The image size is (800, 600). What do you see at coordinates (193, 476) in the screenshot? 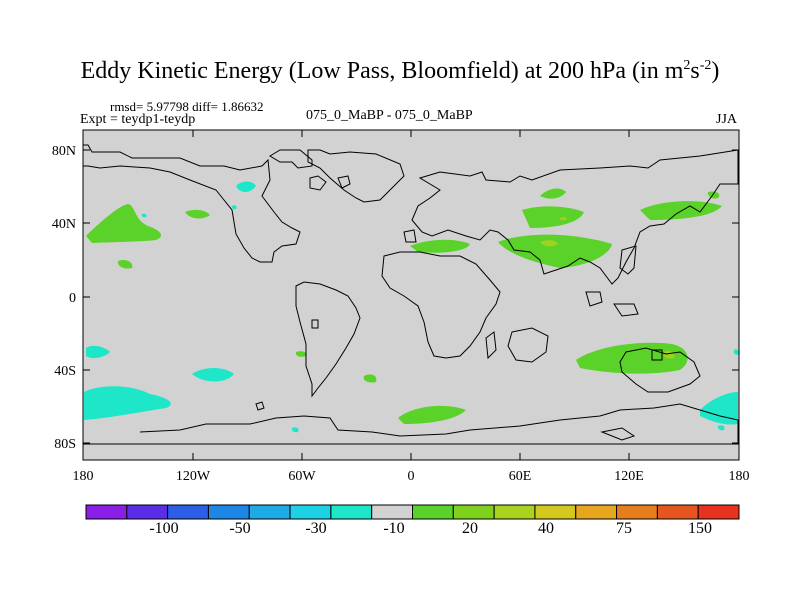
I see `lon-label: 120W` at bounding box center [193, 476].